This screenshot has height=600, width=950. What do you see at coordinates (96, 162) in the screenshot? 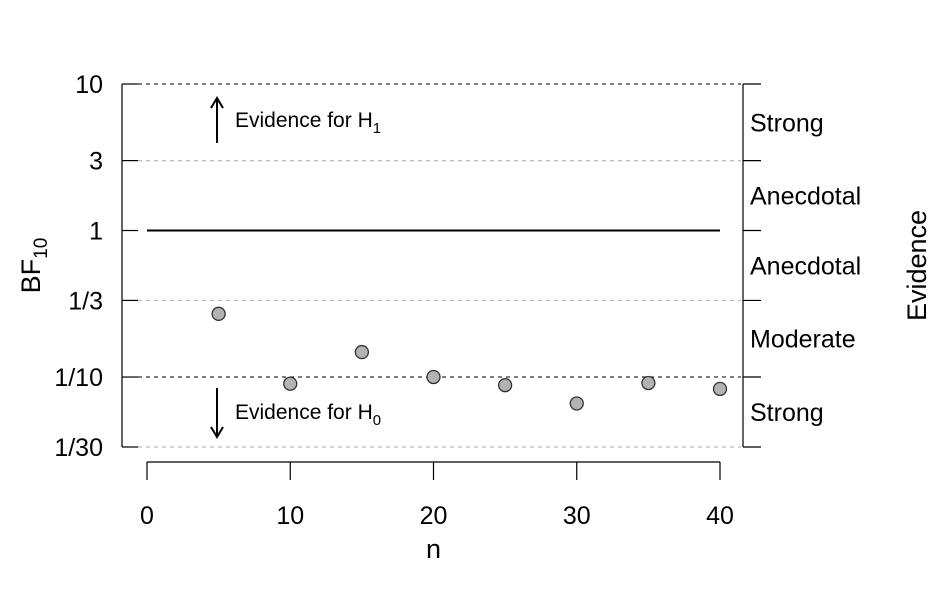
I see `y-tick-label: 3` at bounding box center [96, 162].